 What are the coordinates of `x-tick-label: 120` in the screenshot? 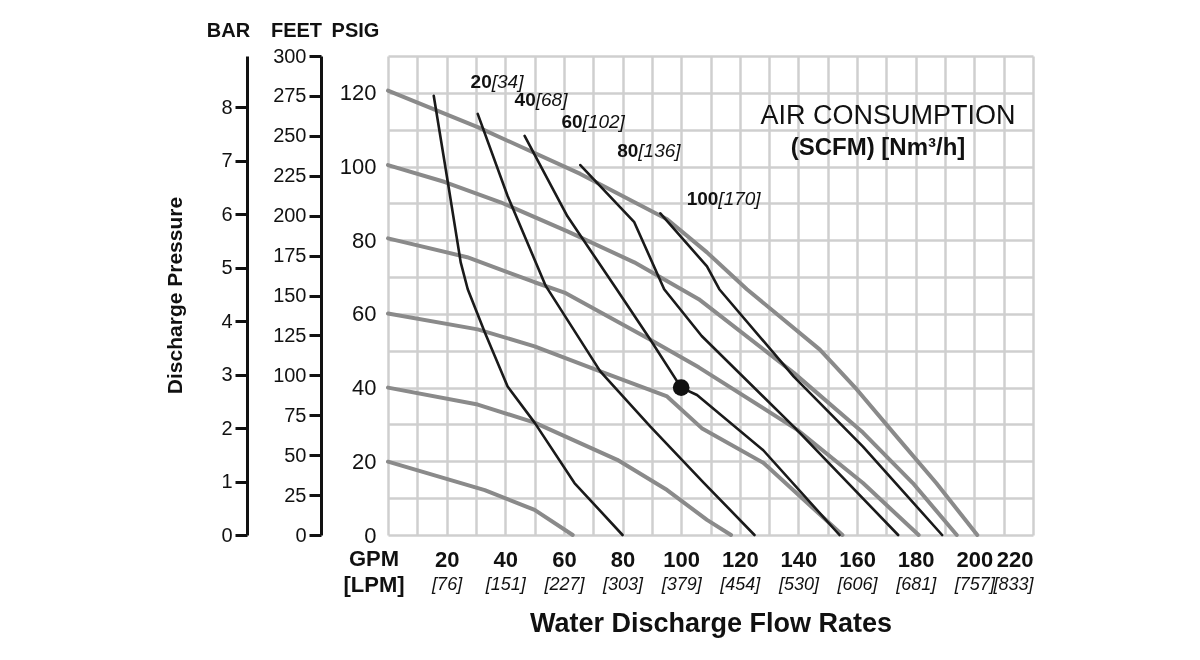 It's located at (740, 559).